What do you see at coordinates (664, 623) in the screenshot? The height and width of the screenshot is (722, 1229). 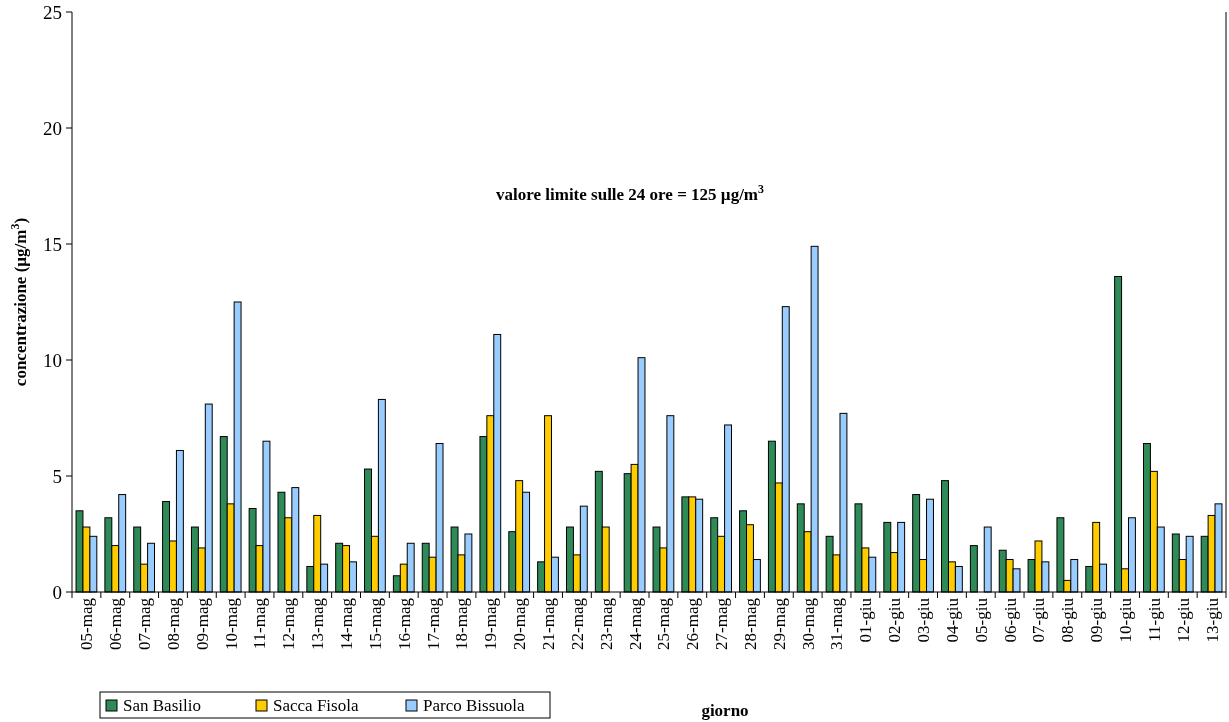 I see `x-tick-label: 25-mag` at bounding box center [664, 623].